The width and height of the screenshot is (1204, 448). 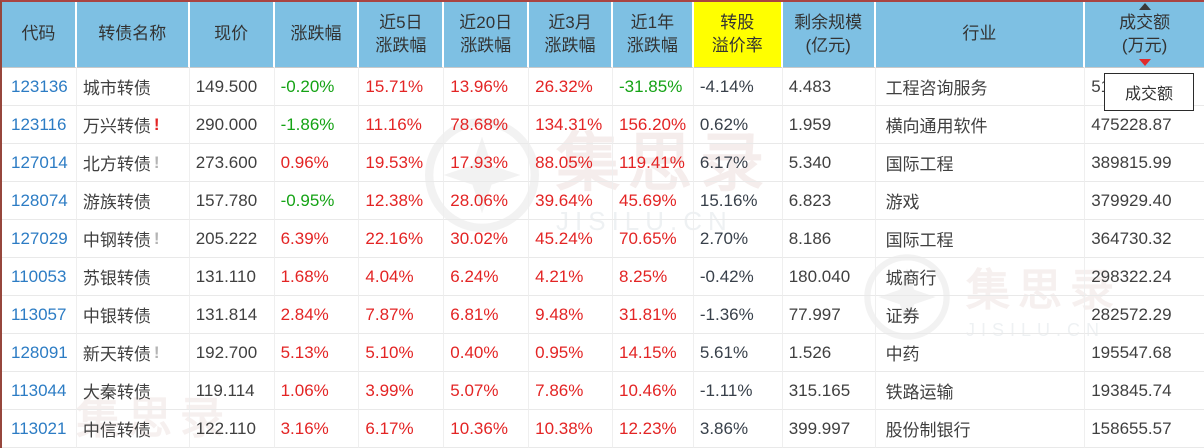 I want to click on bond-name: 中银转债, so click(x=116, y=316).